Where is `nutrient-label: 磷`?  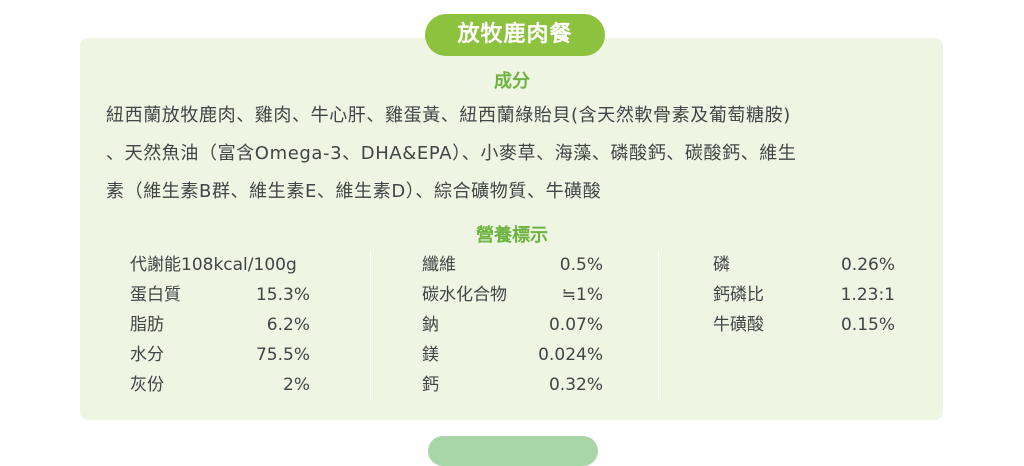 nutrient-label: 磷 is located at coordinates (721, 265).